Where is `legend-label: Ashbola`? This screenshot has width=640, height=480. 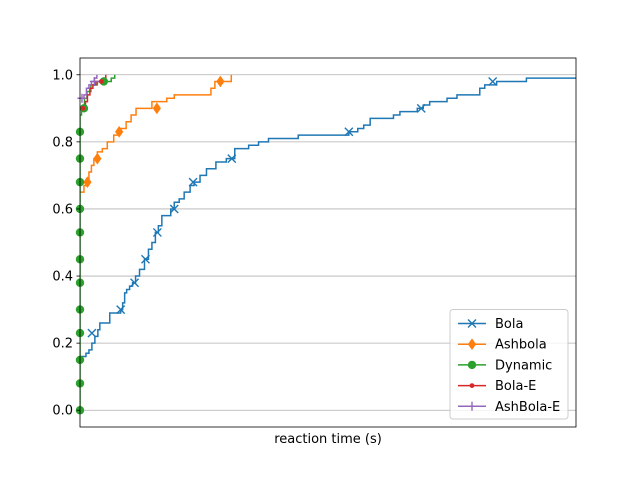
legend-label: Ashbola is located at coordinates (521, 345).